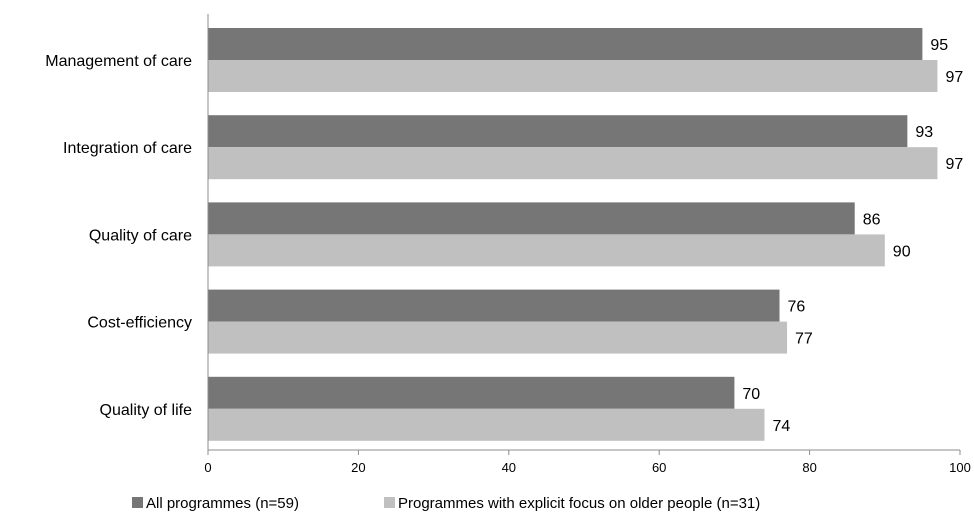 This screenshot has height=518, width=974. I want to click on value-label-integration-of-care-series-1: 93, so click(924, 132).